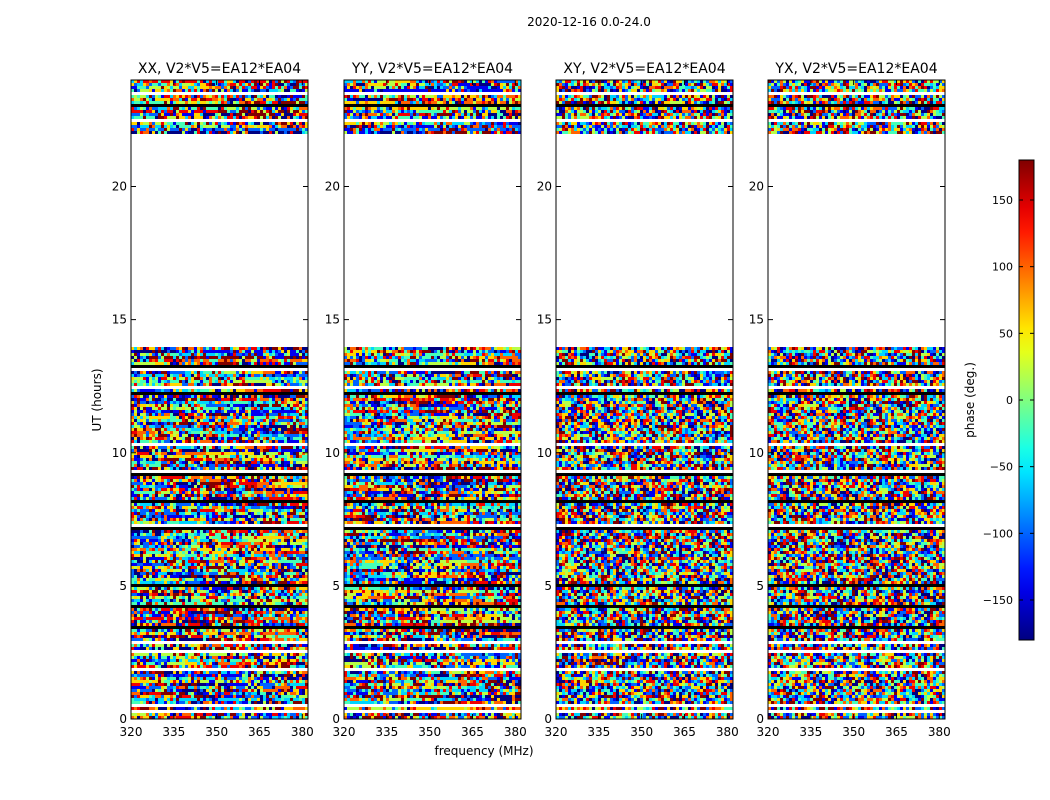 This screenshot has height=800, width=1050. I want to click on heatmap-xx, so click(219, 399).